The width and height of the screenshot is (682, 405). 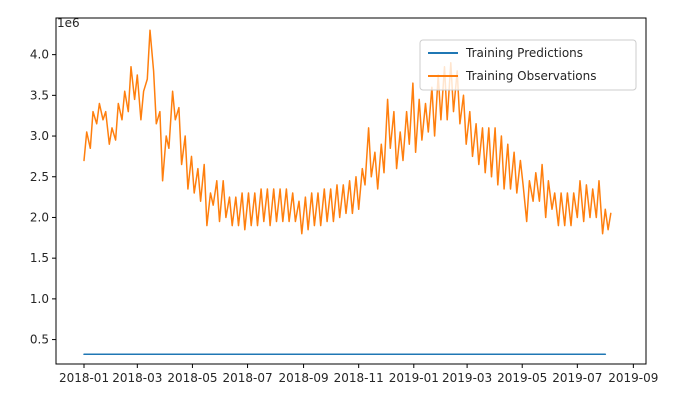 What do you see at coordinates (39, 258) in the screenshot?
I see `y-tick-label: 1.5` at bounding box center [39, 258].